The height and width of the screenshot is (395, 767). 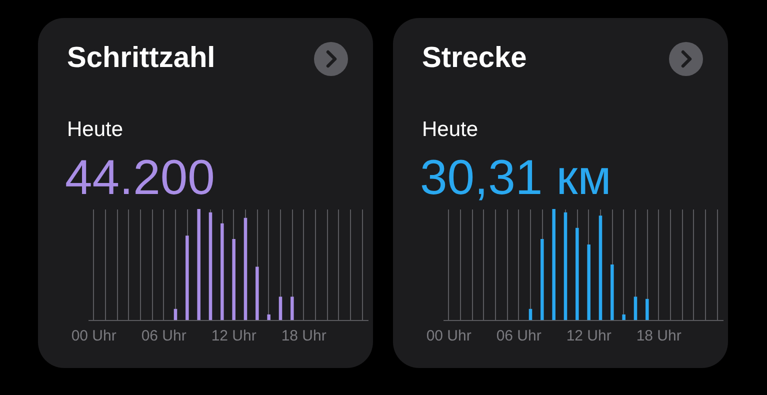 I want to click on chart-title: Strecke, so click(x=474, y=58).